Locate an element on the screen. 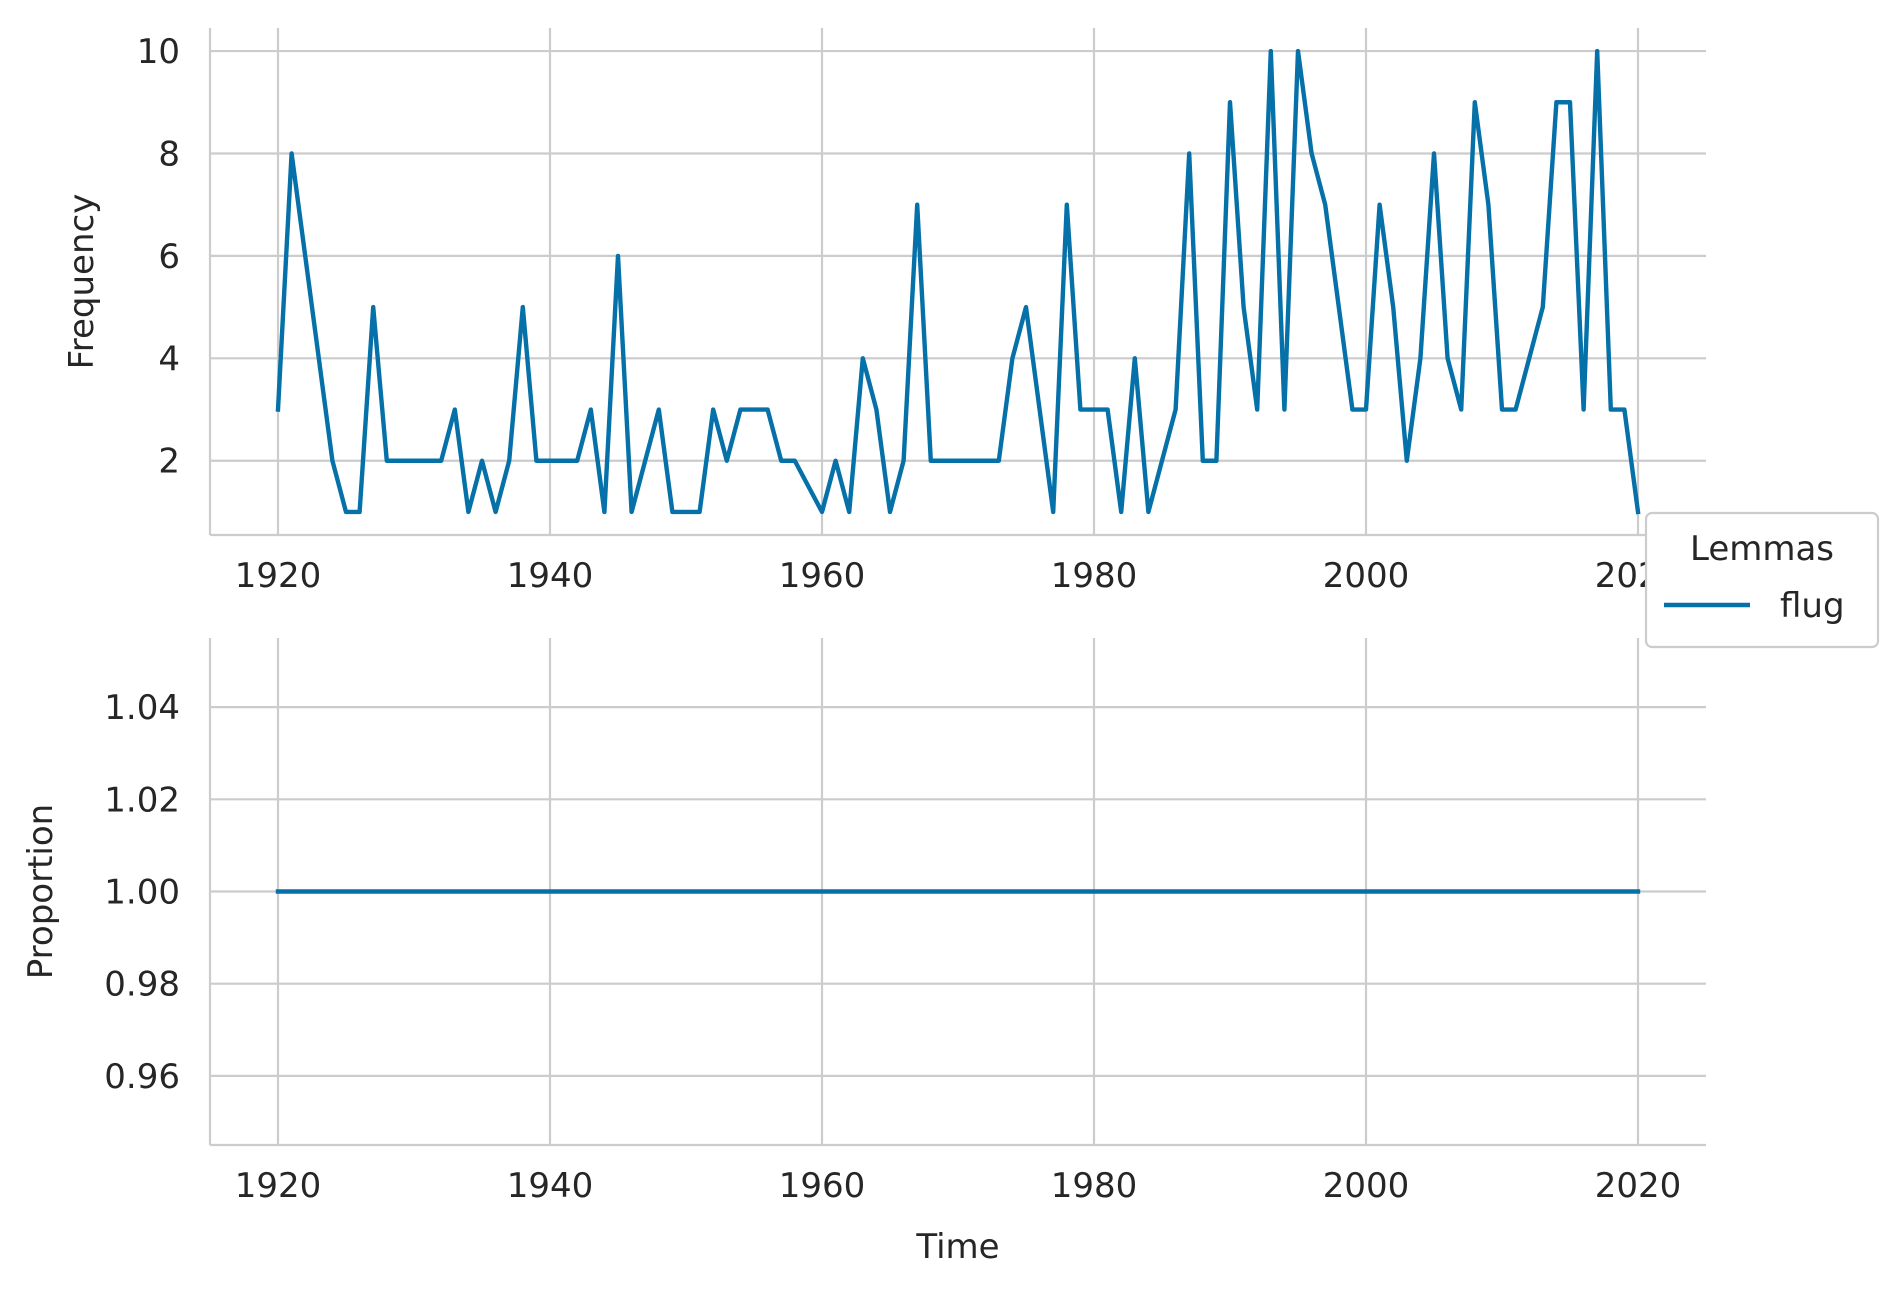  freq-y-tick-label: 6 is located at coordinates (169, 257).